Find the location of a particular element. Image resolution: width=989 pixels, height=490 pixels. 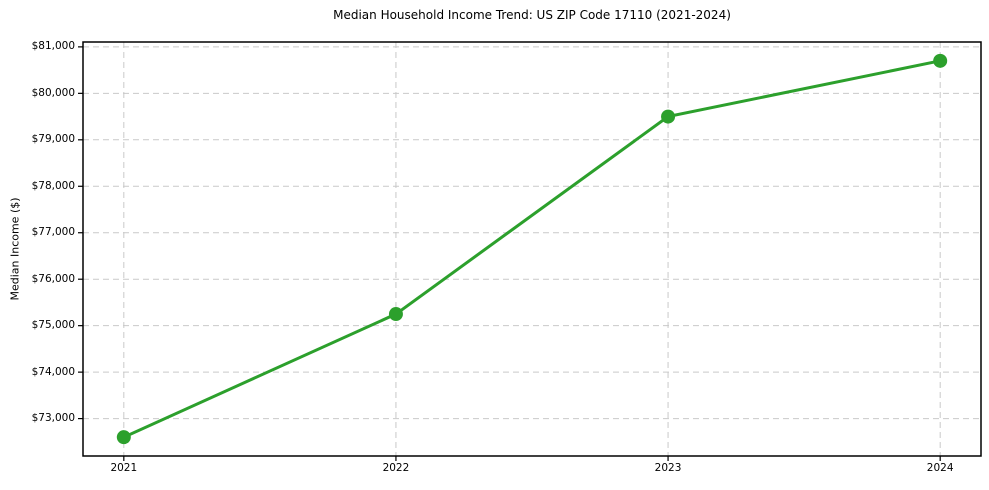

x-tick-label: 2021 is located at coordinates (124, 468).